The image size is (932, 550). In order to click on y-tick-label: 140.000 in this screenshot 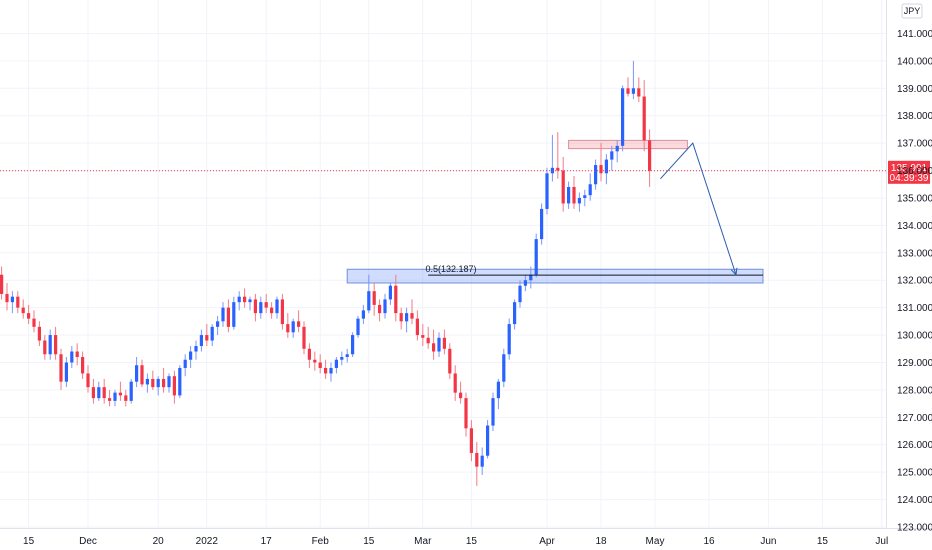, I will do `click(914, 61)`.